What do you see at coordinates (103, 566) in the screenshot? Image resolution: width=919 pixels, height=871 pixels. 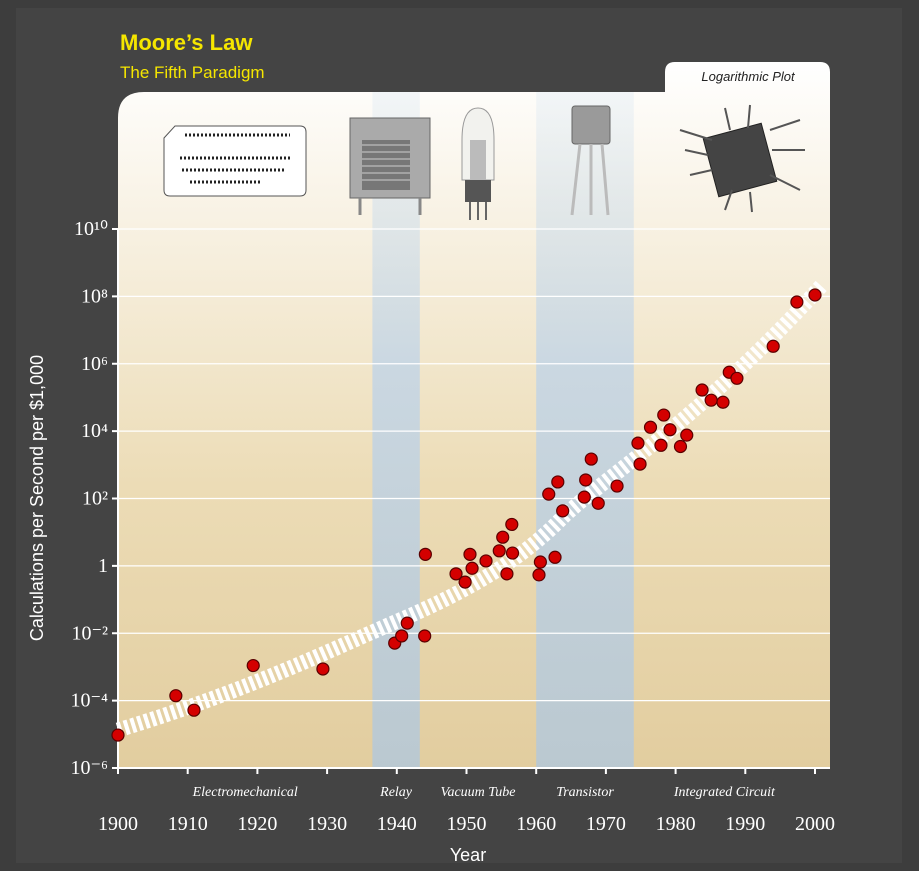 I see `y-tick-label: 1` at bounding box center [103, 566].